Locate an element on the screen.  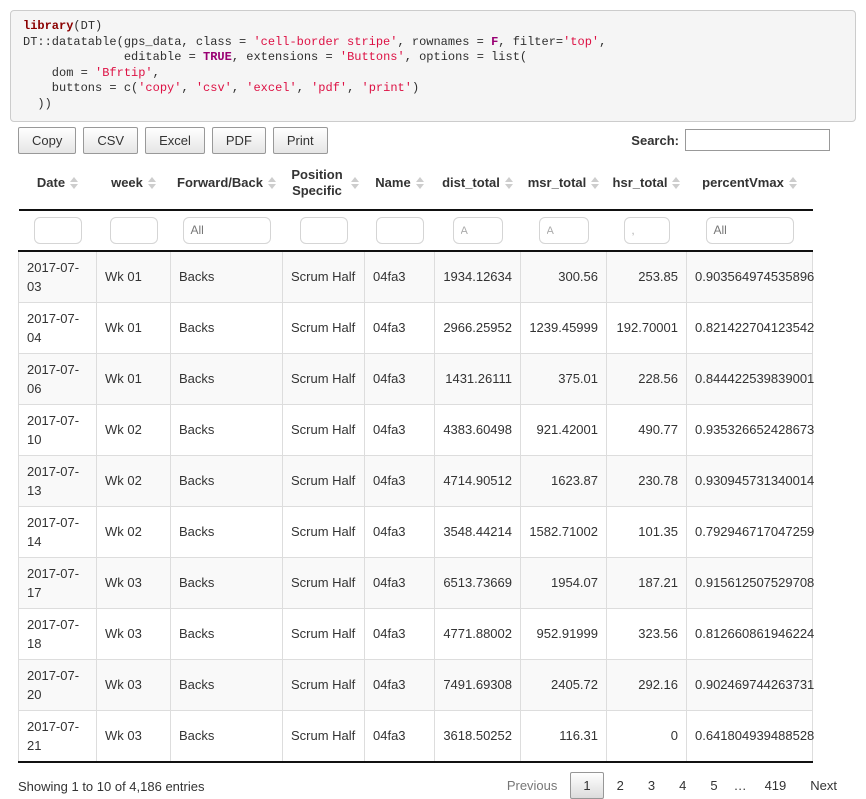
cell-dist-total: 7491.69308 is located at coordinates (477, 684).